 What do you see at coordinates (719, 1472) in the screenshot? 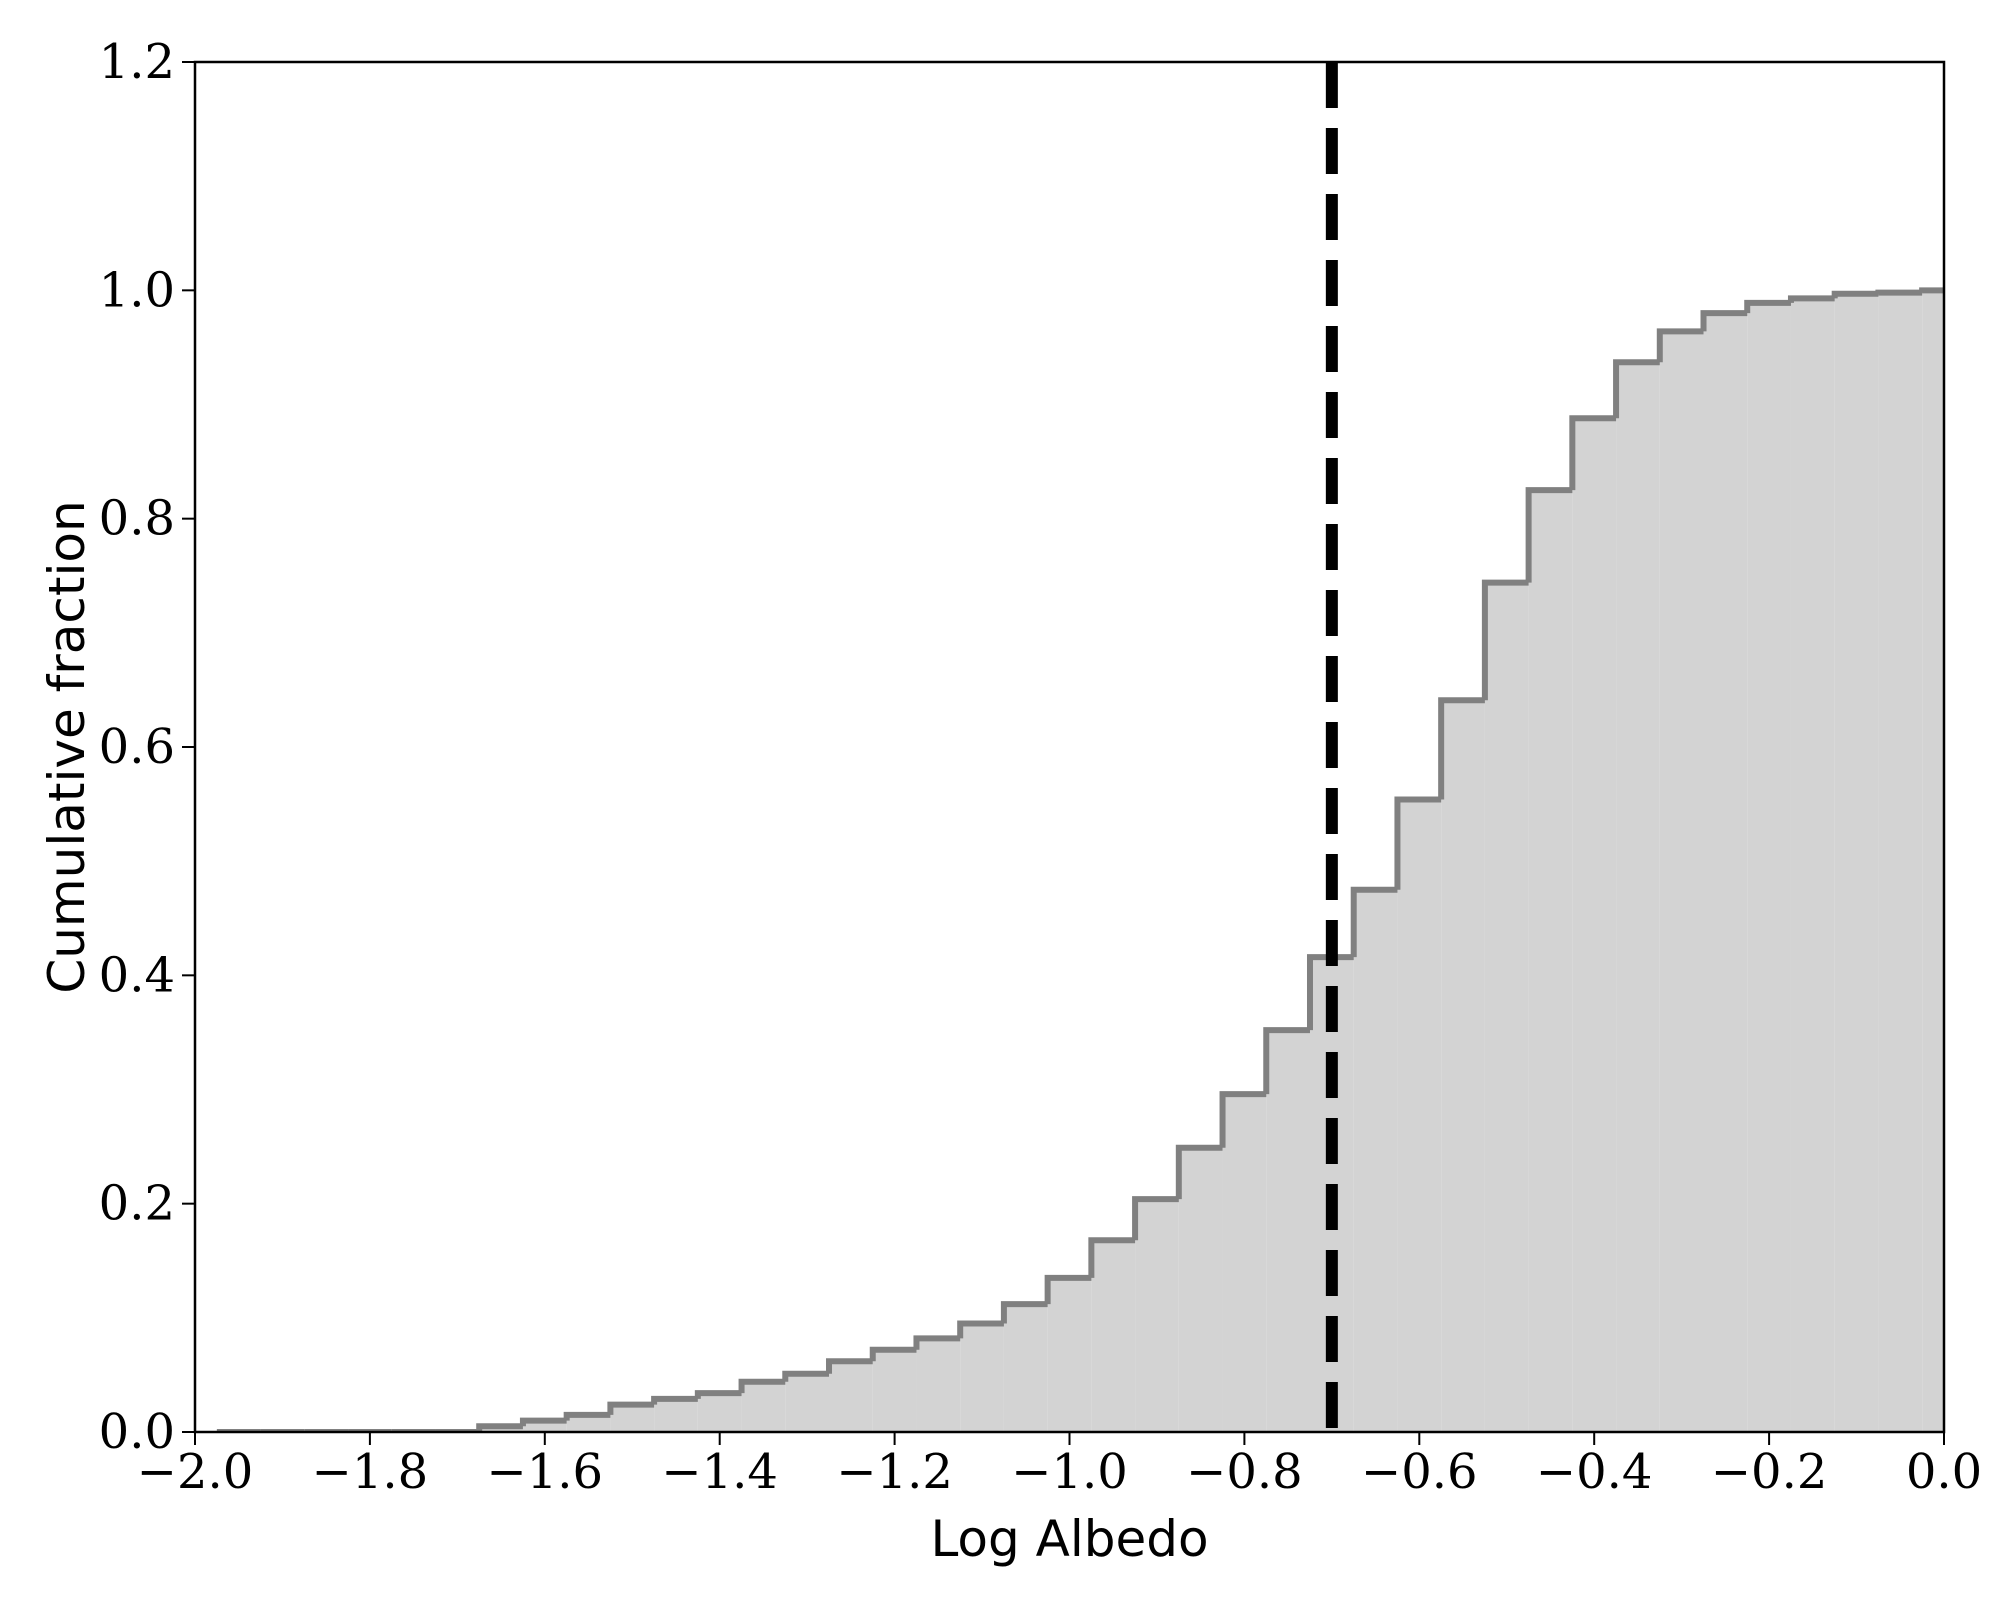
I see `x-tick-label: −1.4` at bounding box center [719, 1472].